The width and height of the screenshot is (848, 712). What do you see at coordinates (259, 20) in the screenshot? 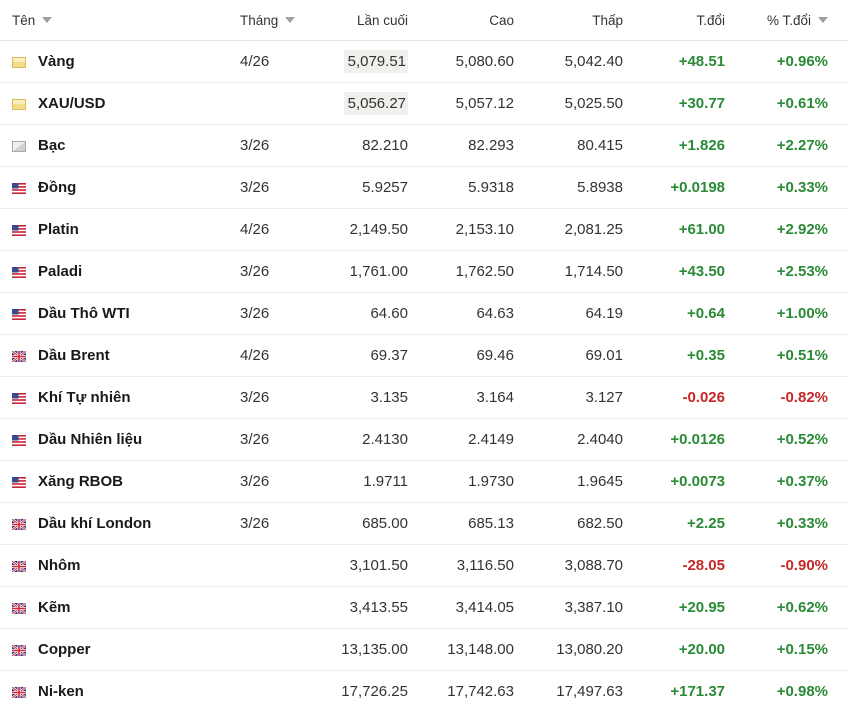
I see `column-header-month-label: Tháng` at bounding box center [259, 20].